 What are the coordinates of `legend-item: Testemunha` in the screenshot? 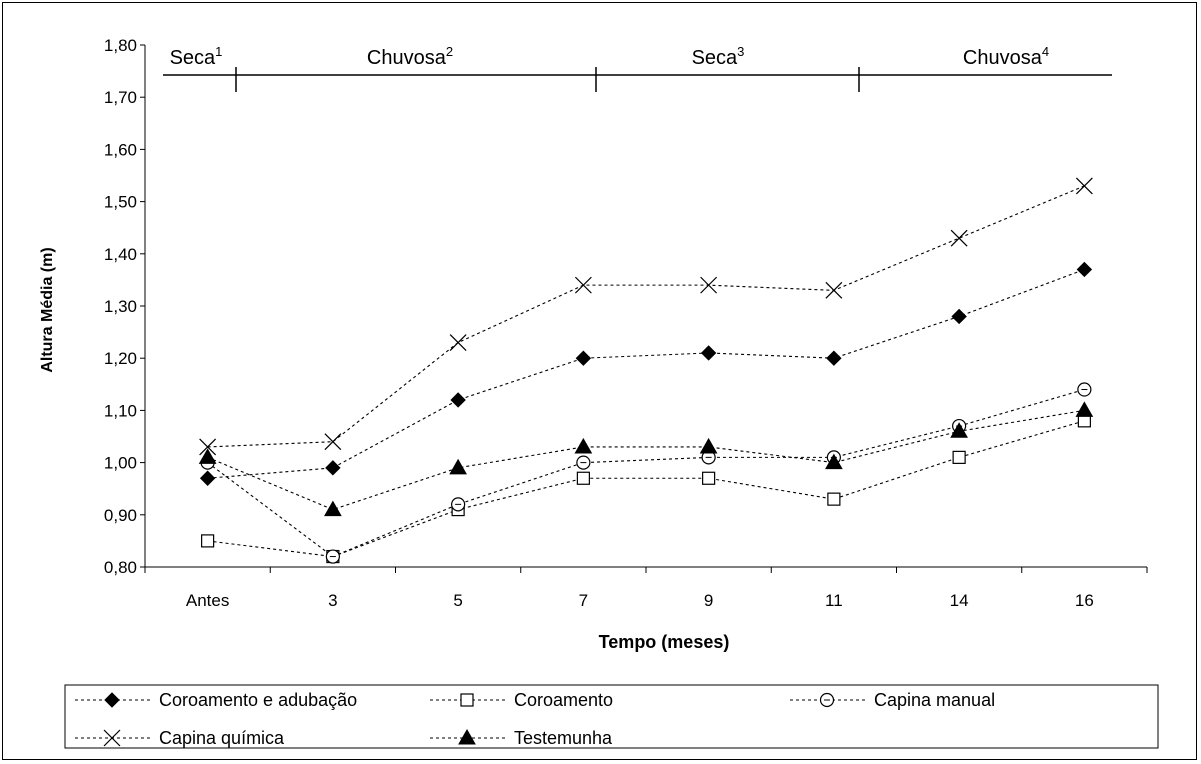 It's located at (521, 738).